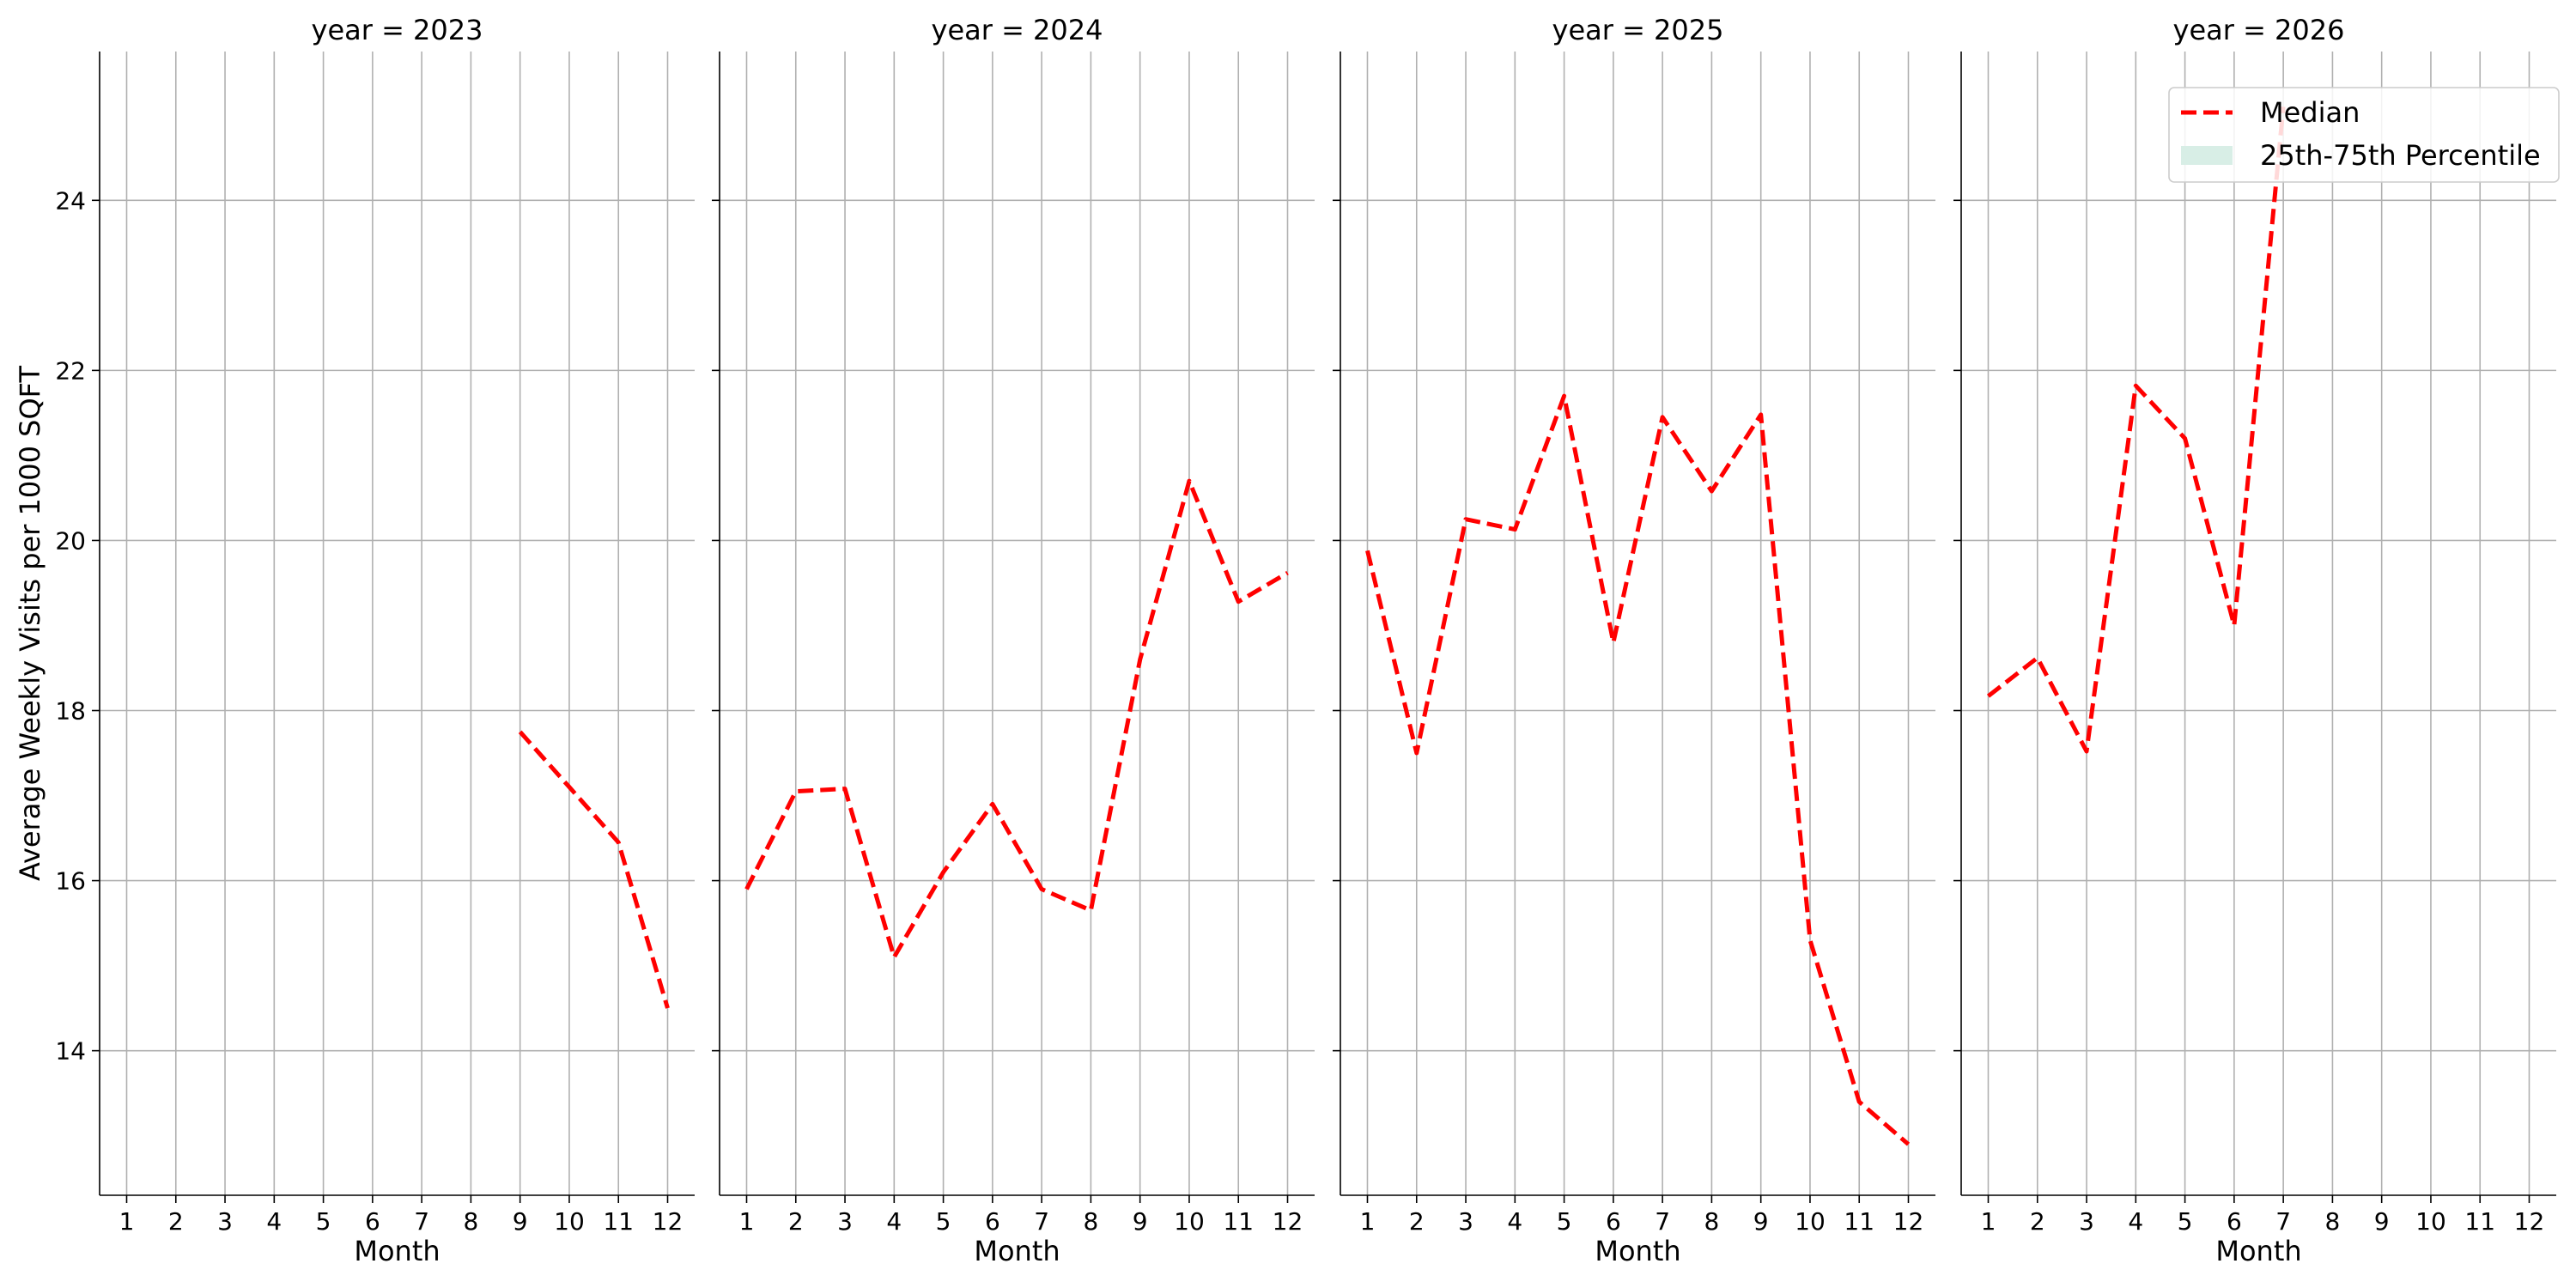 The height and width of the screenshot is (1288, 2576). Describe the element at coordinates (70, 201) in the screenshot. I see `y-tick-label: 24` at that location.